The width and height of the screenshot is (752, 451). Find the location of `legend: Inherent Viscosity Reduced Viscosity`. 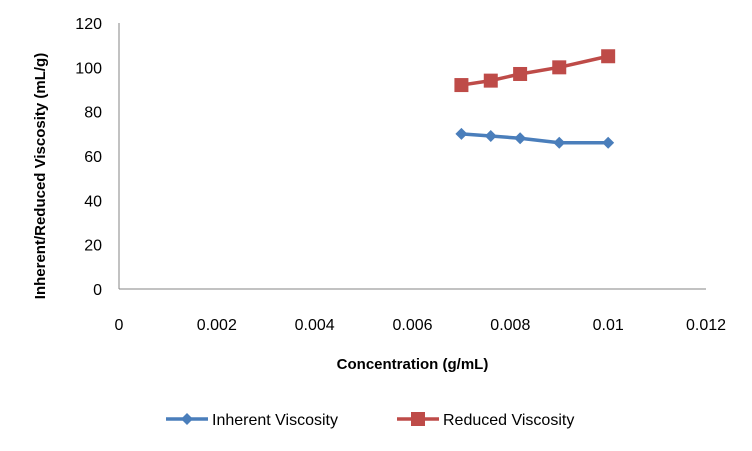

legend: Inherent Viscosity Reduced Viscosity is located at coordinates (370, 420).